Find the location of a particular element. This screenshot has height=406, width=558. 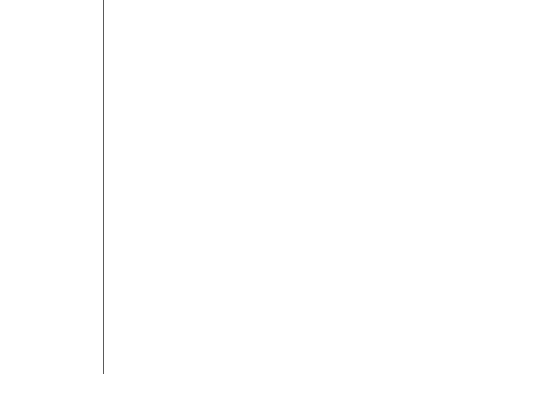

pane-divider is located at coordinates (103, 187).